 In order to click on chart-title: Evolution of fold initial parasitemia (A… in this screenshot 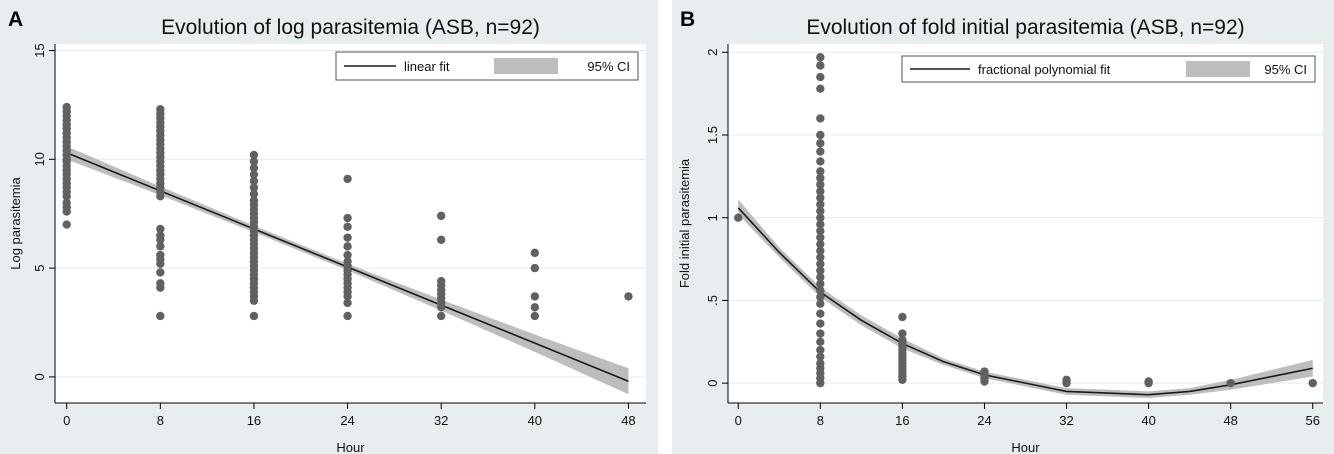, I will do `click(1025, 27)`.